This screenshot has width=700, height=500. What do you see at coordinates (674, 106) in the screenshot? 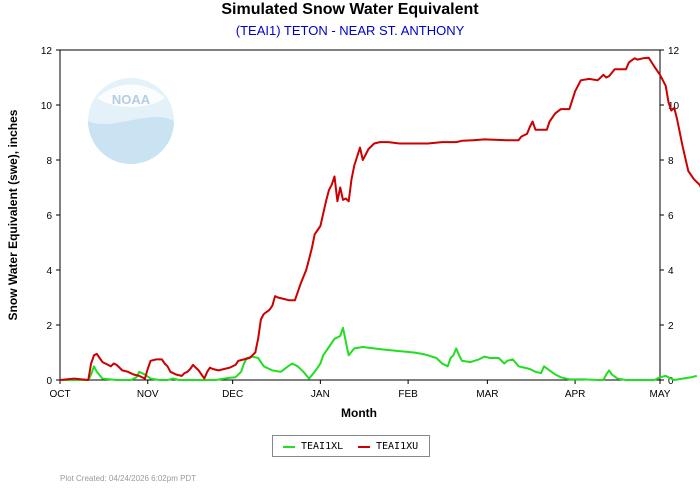
I see `y-tick-label-right: 10` at bounding box center [674, 106].